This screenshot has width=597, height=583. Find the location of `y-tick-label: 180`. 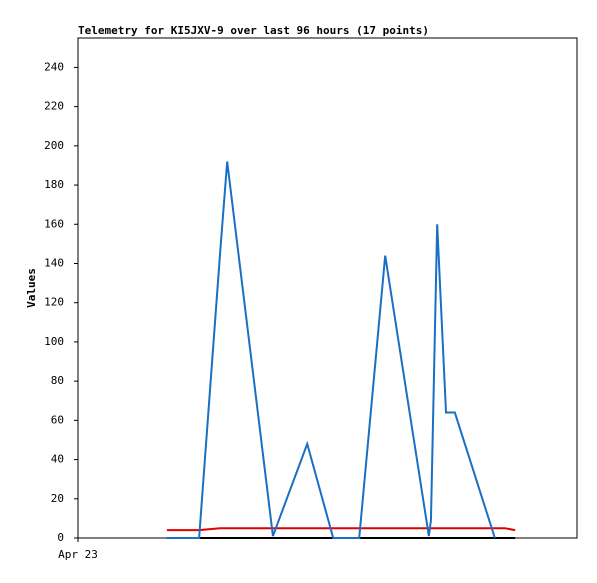

y-tick-label: 180 is located at coordinates (54, 184).